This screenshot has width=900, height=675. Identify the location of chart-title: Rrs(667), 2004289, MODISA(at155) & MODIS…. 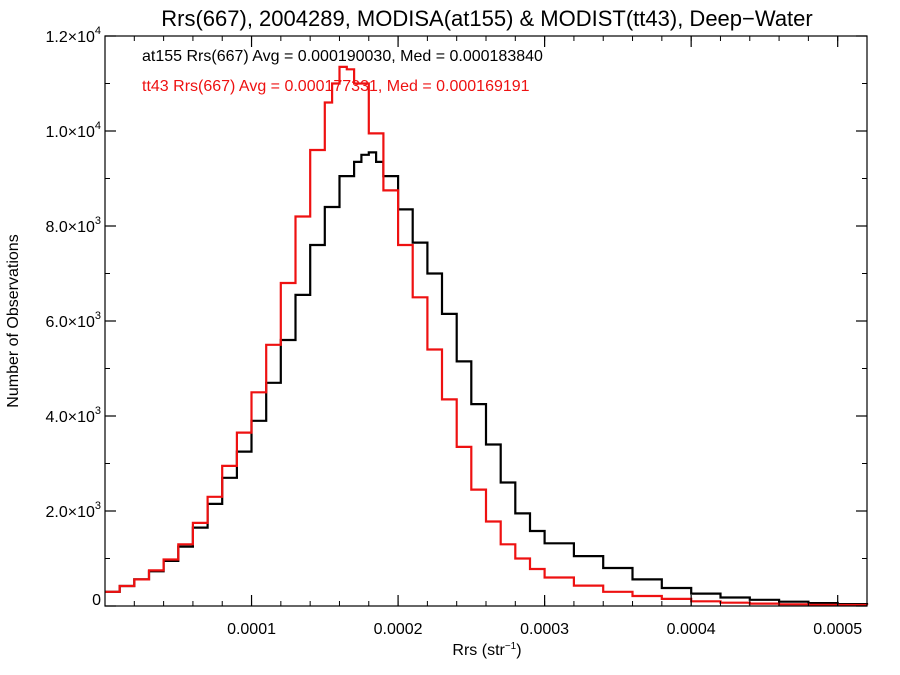
(486, 18).